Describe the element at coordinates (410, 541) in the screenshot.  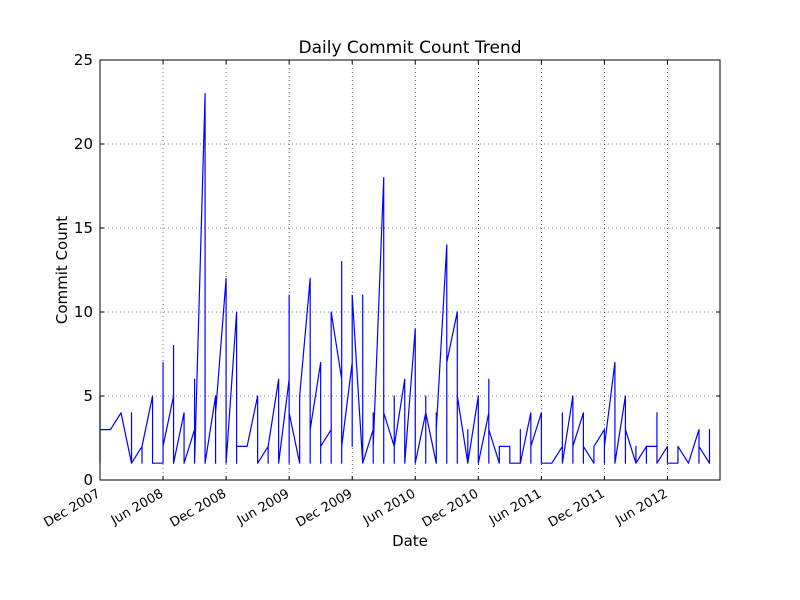
I see `x-axis-label: Date` at that location.